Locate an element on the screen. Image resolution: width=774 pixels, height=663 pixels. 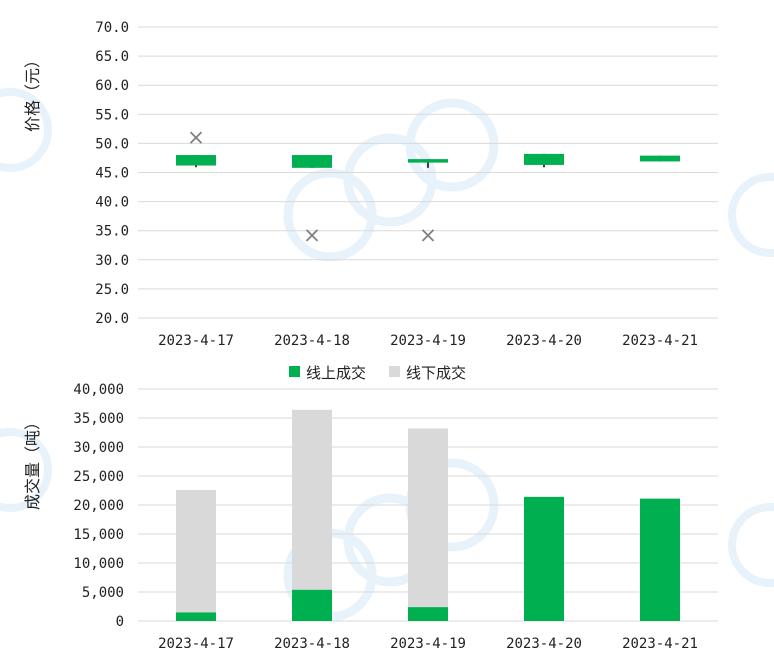
volume-y-tick-label: 10,000 is located at coordinates (98, 564).